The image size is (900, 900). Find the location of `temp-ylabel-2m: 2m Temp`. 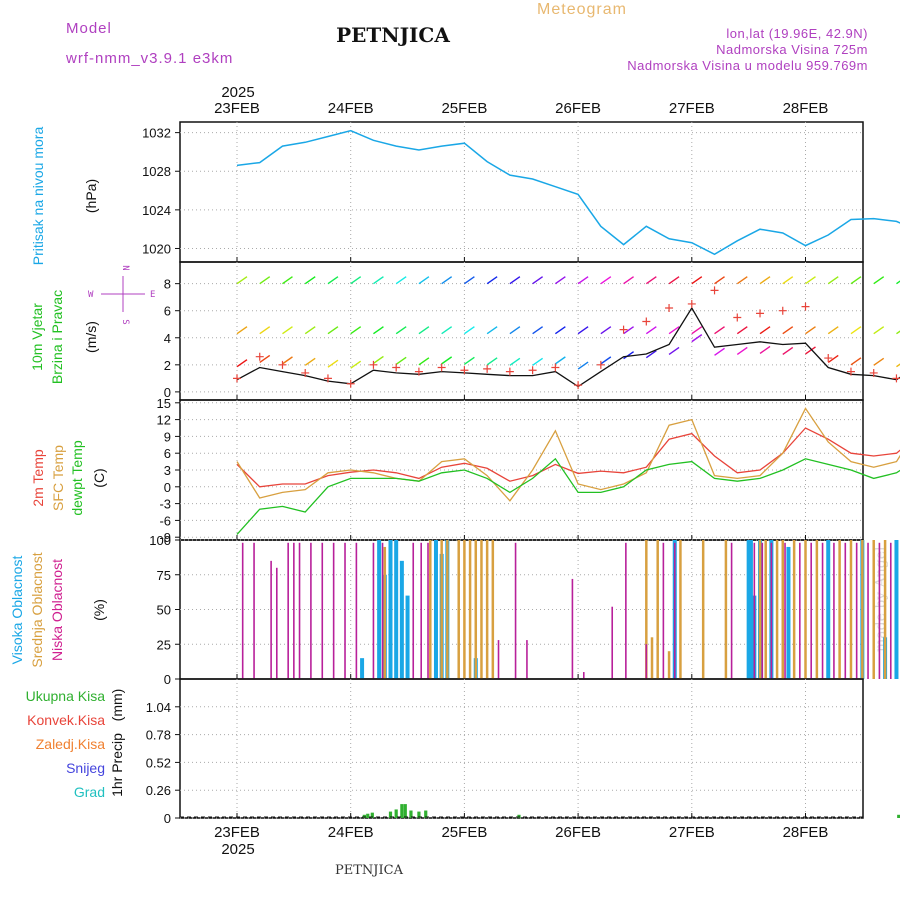

temp-ylabel-2m: 2m Temp is located at coordinates (38, 478).